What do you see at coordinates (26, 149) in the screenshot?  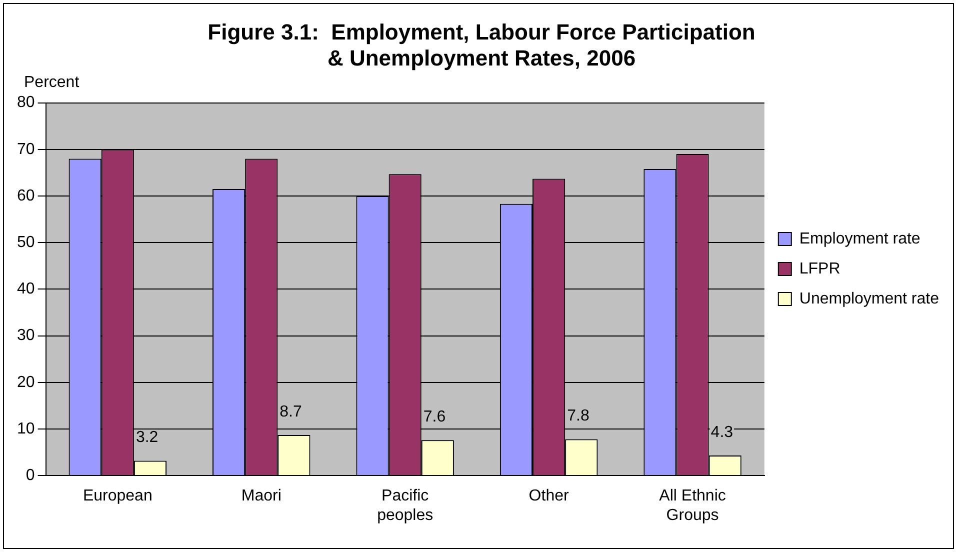 I see `y-tick-label: 70` at bounding box center [26, 149].